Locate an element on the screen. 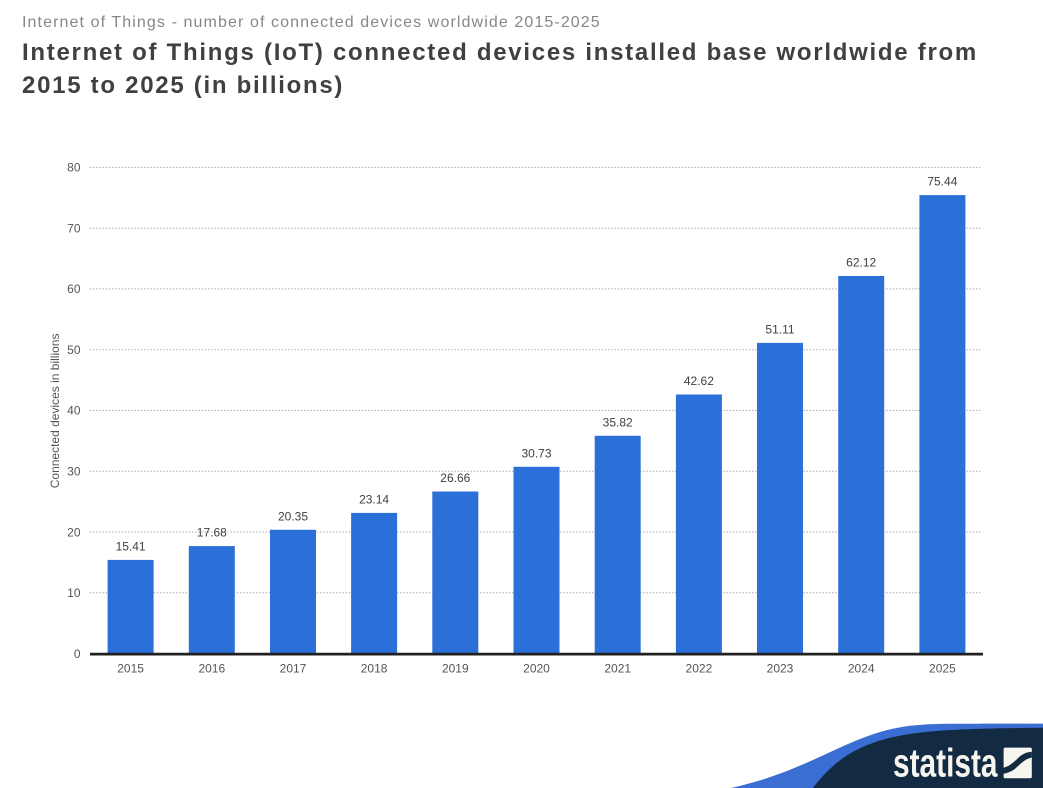  svg-text: 0 is located at coordinates (77, 654).